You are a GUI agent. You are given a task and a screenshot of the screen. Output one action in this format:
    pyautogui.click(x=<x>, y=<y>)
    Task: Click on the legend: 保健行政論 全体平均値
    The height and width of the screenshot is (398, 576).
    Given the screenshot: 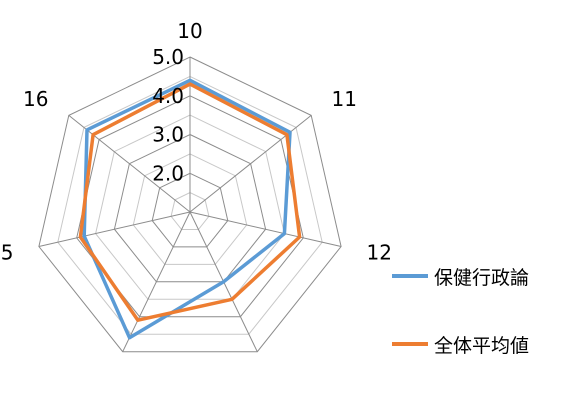 What is the action you would take?
    pyautogui.click(x=482, y=330)
    